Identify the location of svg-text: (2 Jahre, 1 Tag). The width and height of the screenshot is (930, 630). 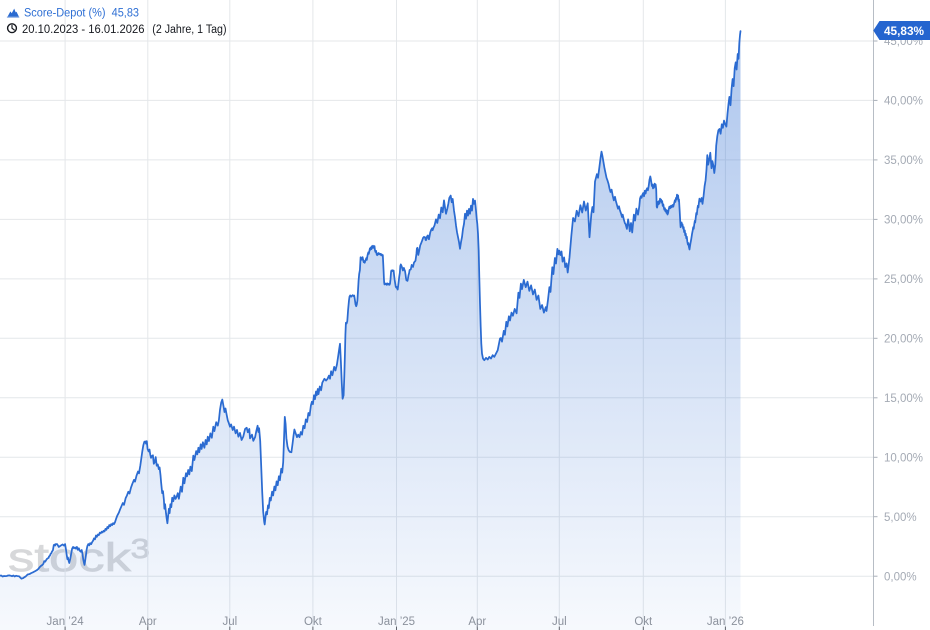
(189, 30).